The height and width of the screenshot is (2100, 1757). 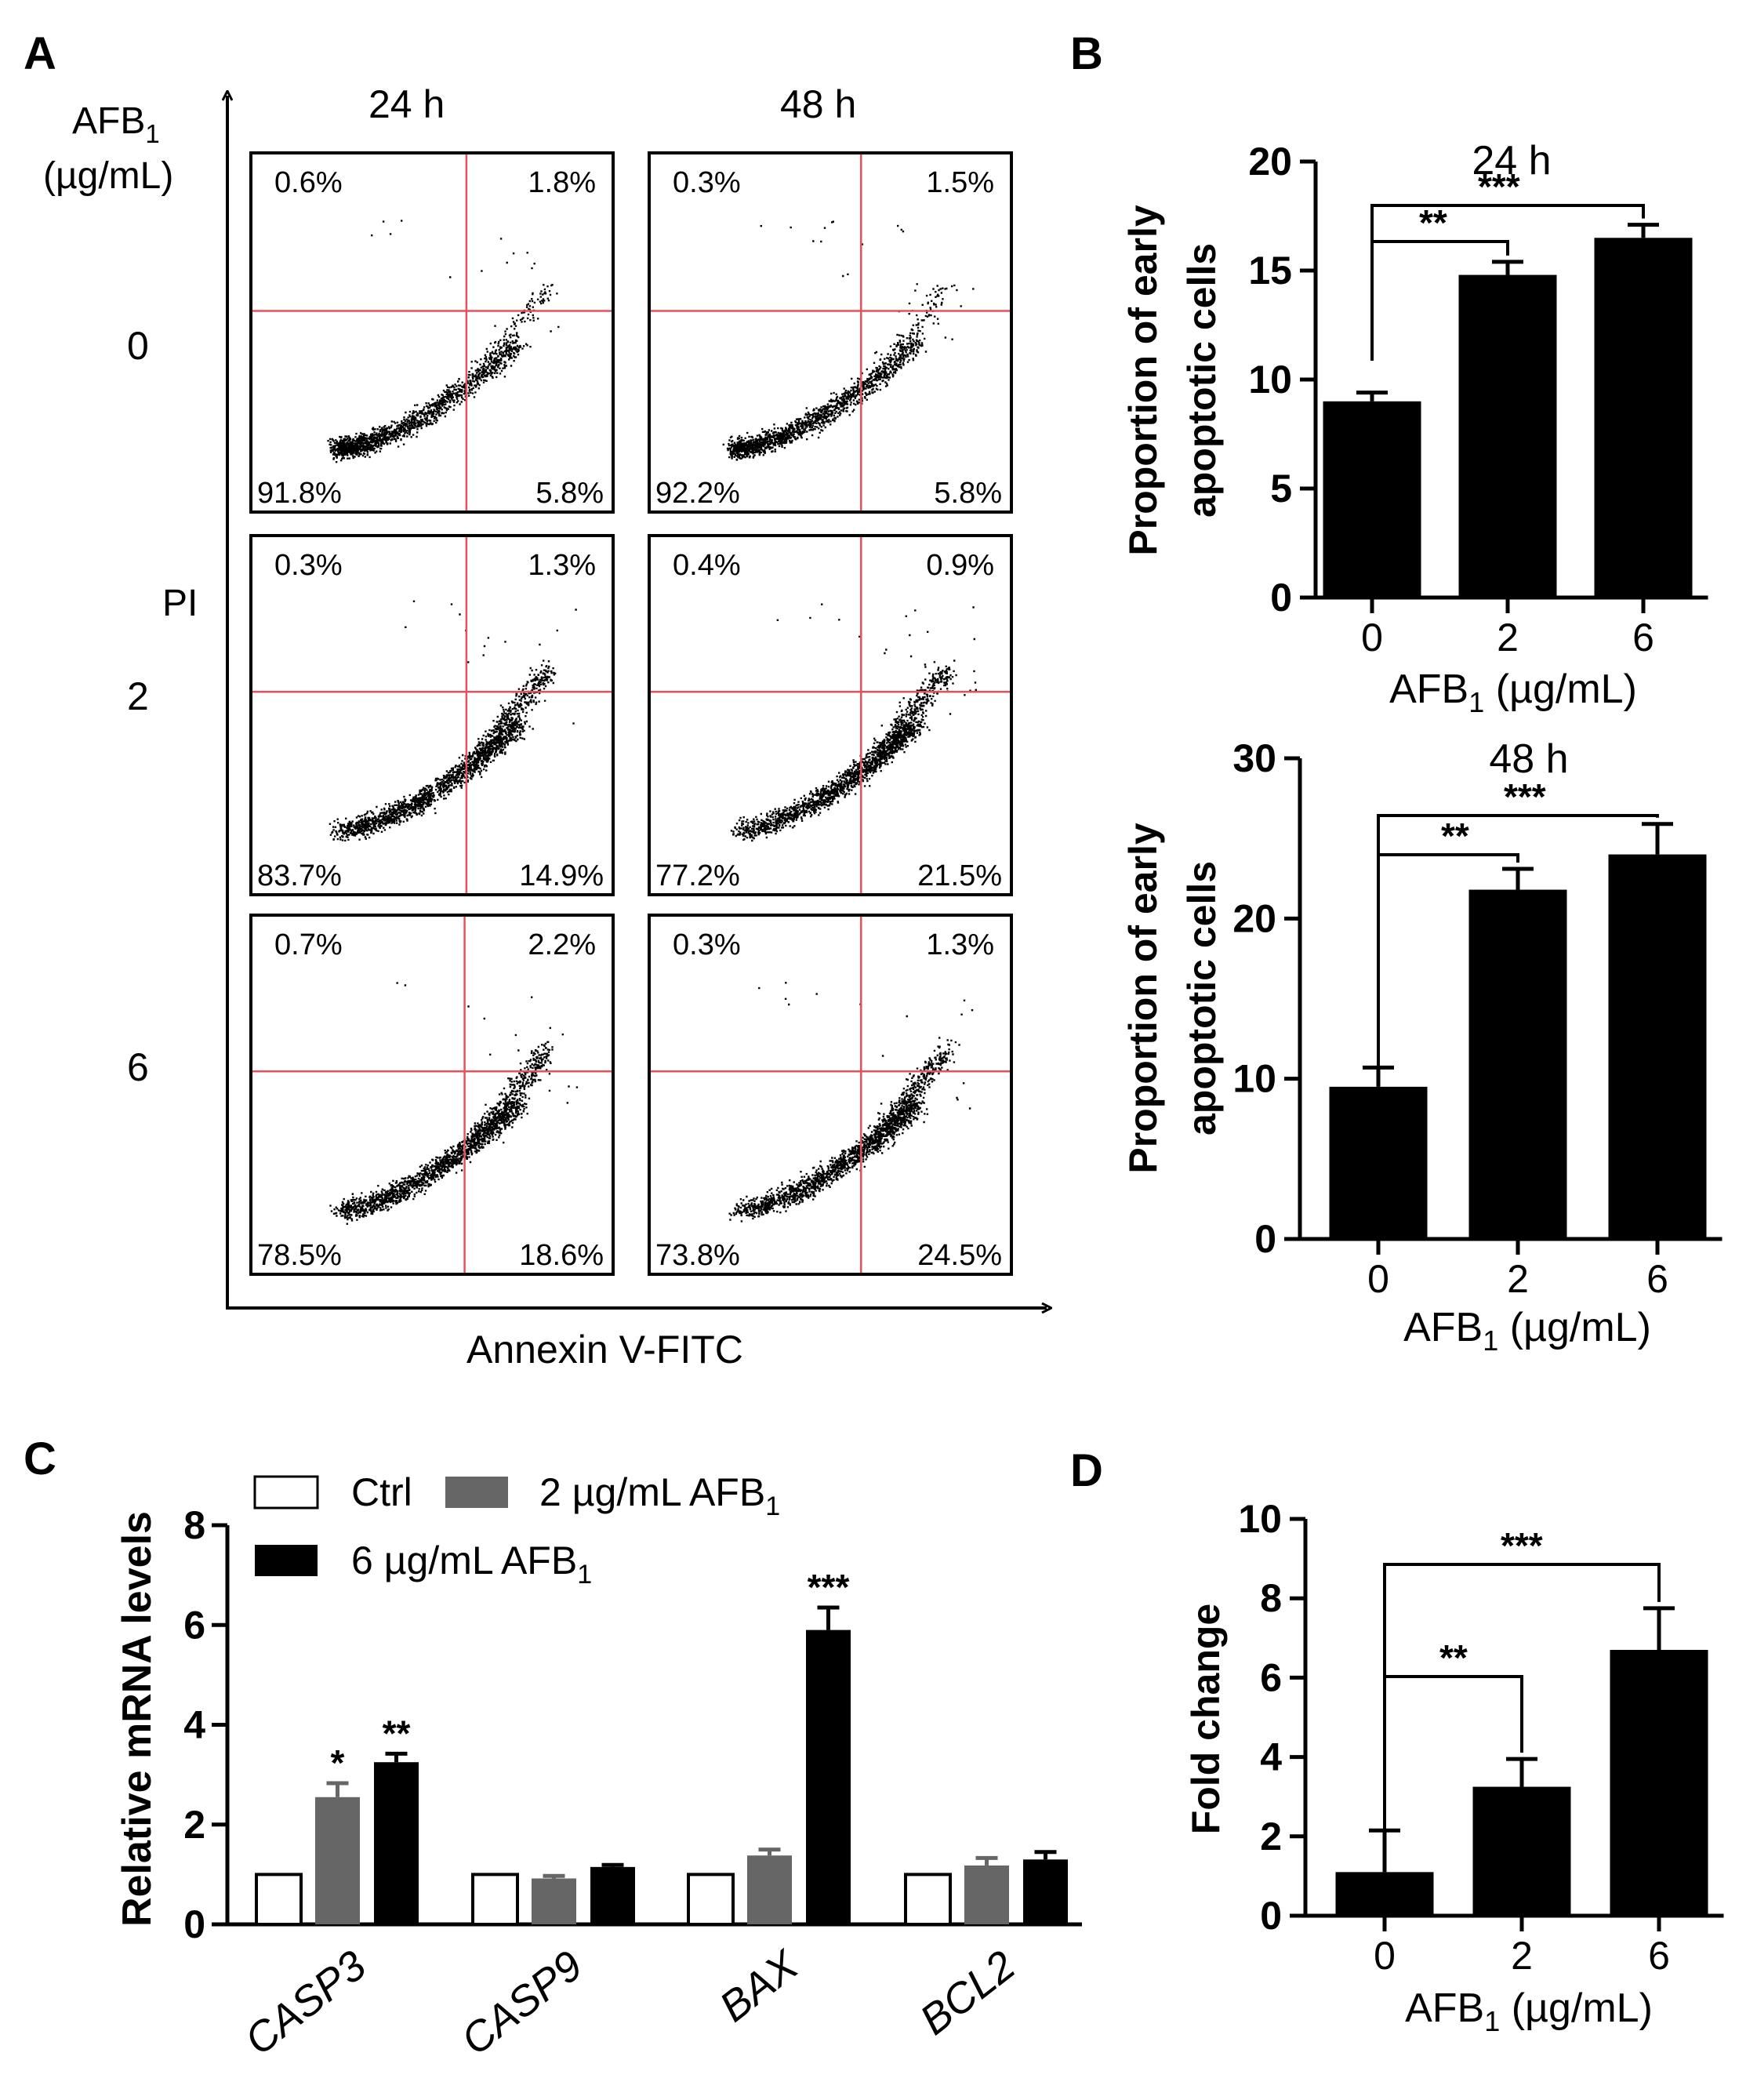 What do you see at coordinates (1260, 1519) in the screenshot?
I see `chart-d-ytick-label-5: 10` at bounding box center [1260, 1519].